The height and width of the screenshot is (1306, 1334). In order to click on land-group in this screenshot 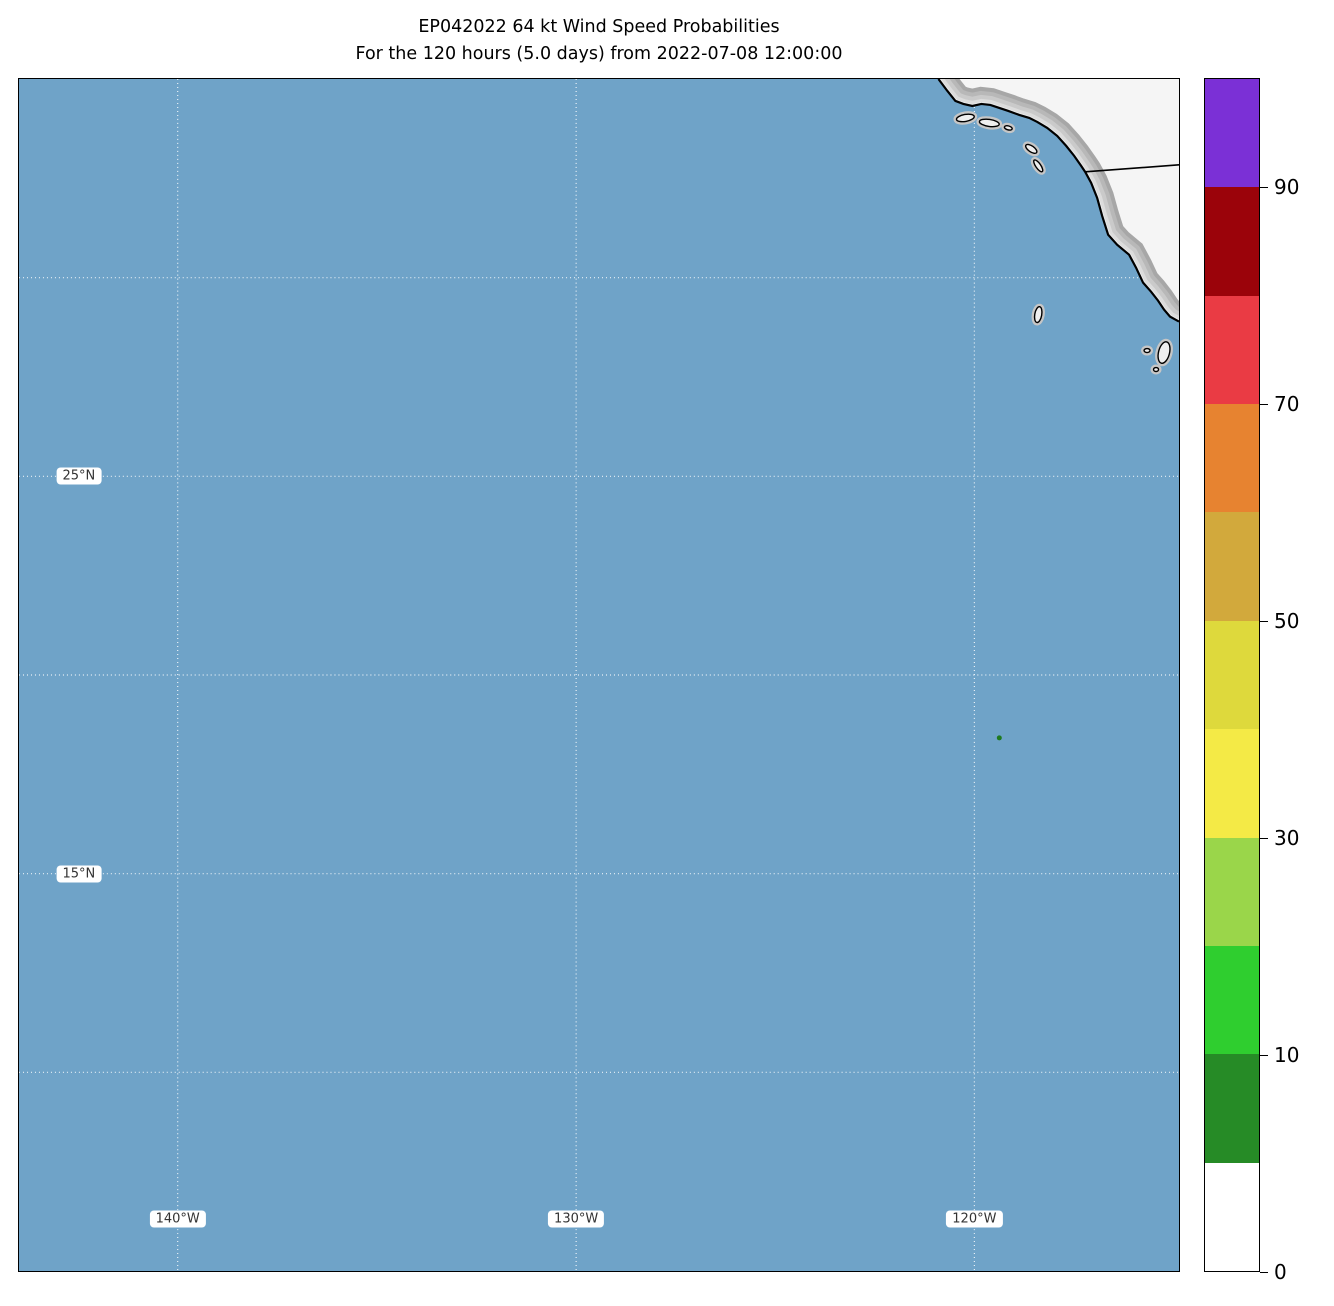, I will do `click(1058, 227)`.